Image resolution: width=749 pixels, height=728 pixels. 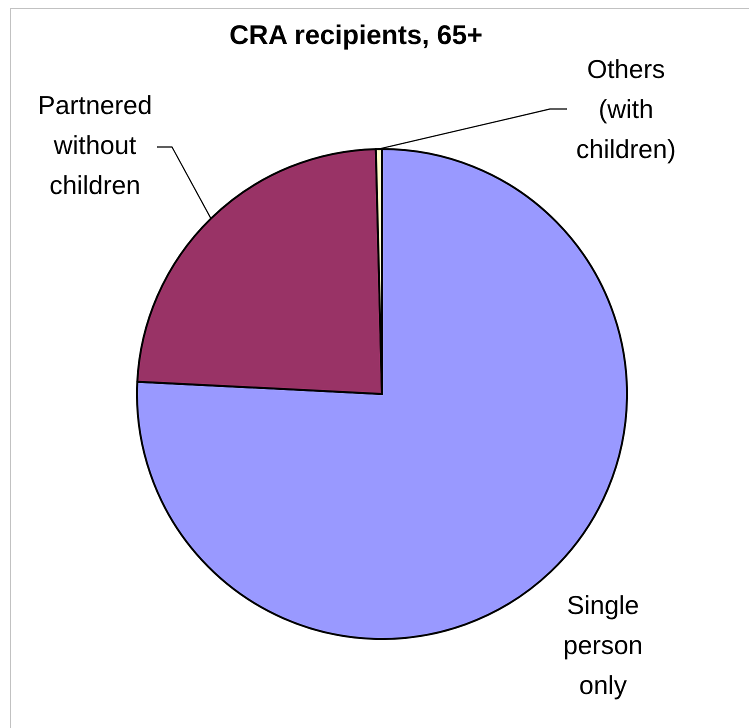 What do you see at coordinates (626, 109) in the screenshot?
I see `slice-label: Others (with children)` at bounding box center [626, 109].